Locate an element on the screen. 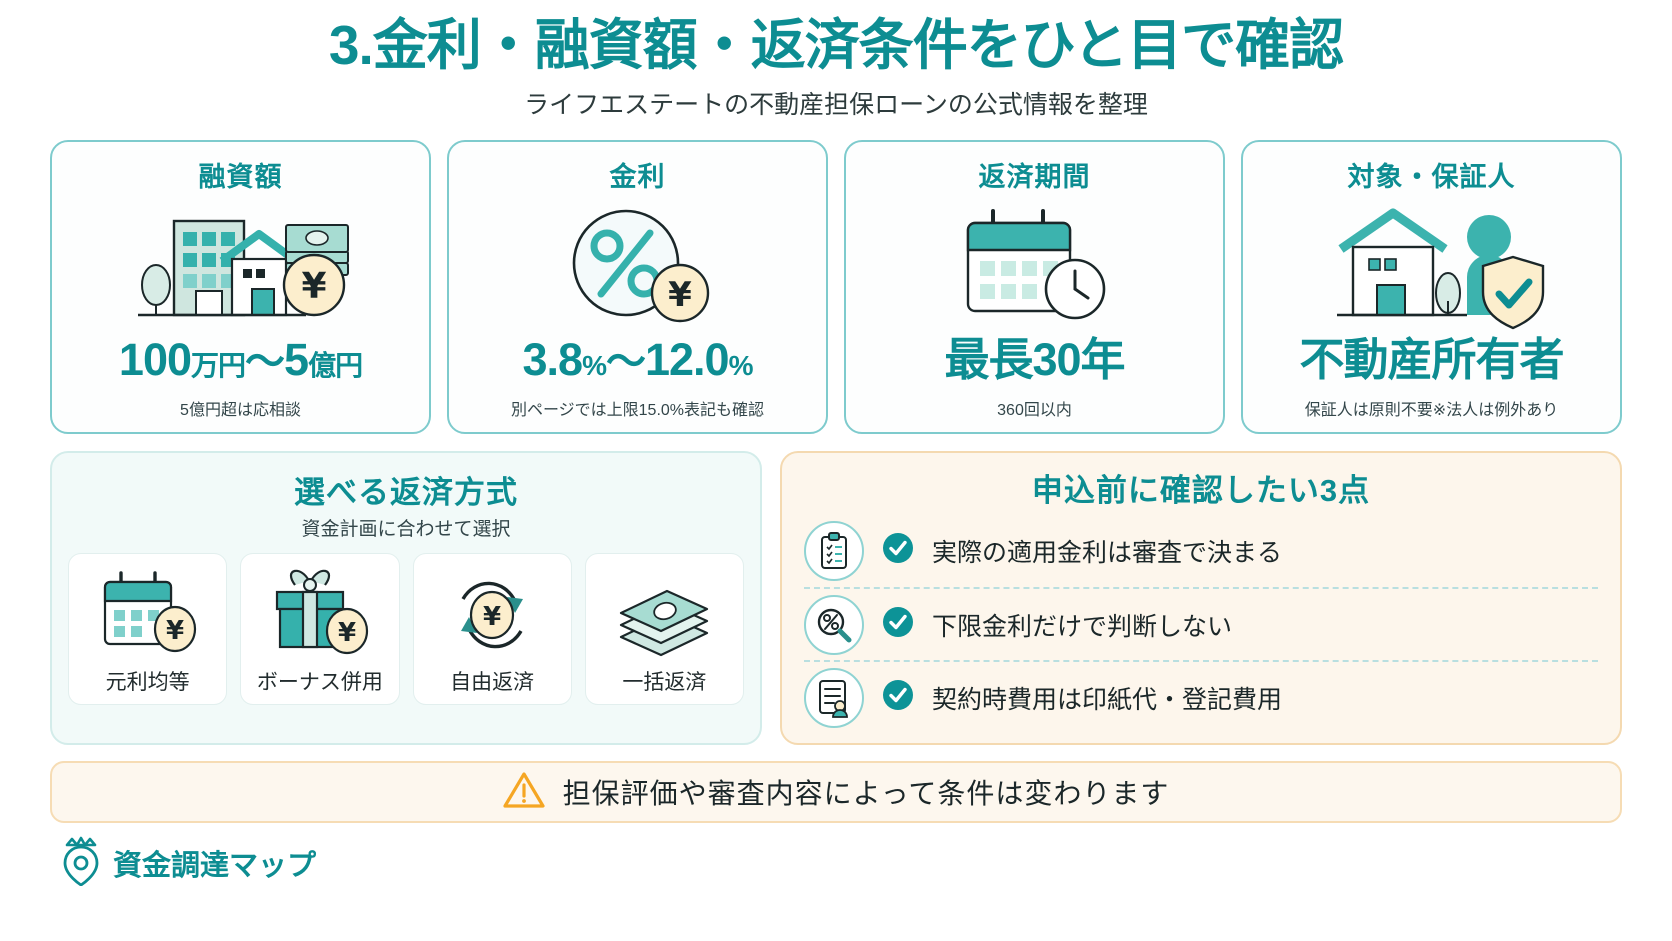 This screenshot has height=941, width=1672. stat-card-interest-rate: 金利 ¥ 3.8%〜12.0% 別ページでは上限15.0%表記も確認 is located at coordinates (637, 287).